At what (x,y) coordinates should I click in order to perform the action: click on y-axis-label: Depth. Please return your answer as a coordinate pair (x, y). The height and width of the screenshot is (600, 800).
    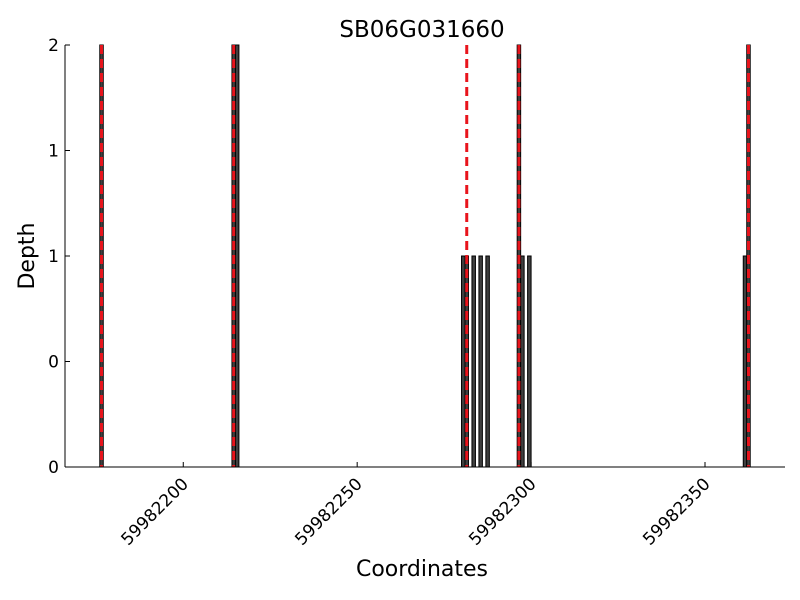
    Looking at the image, I should click on (27, 255).